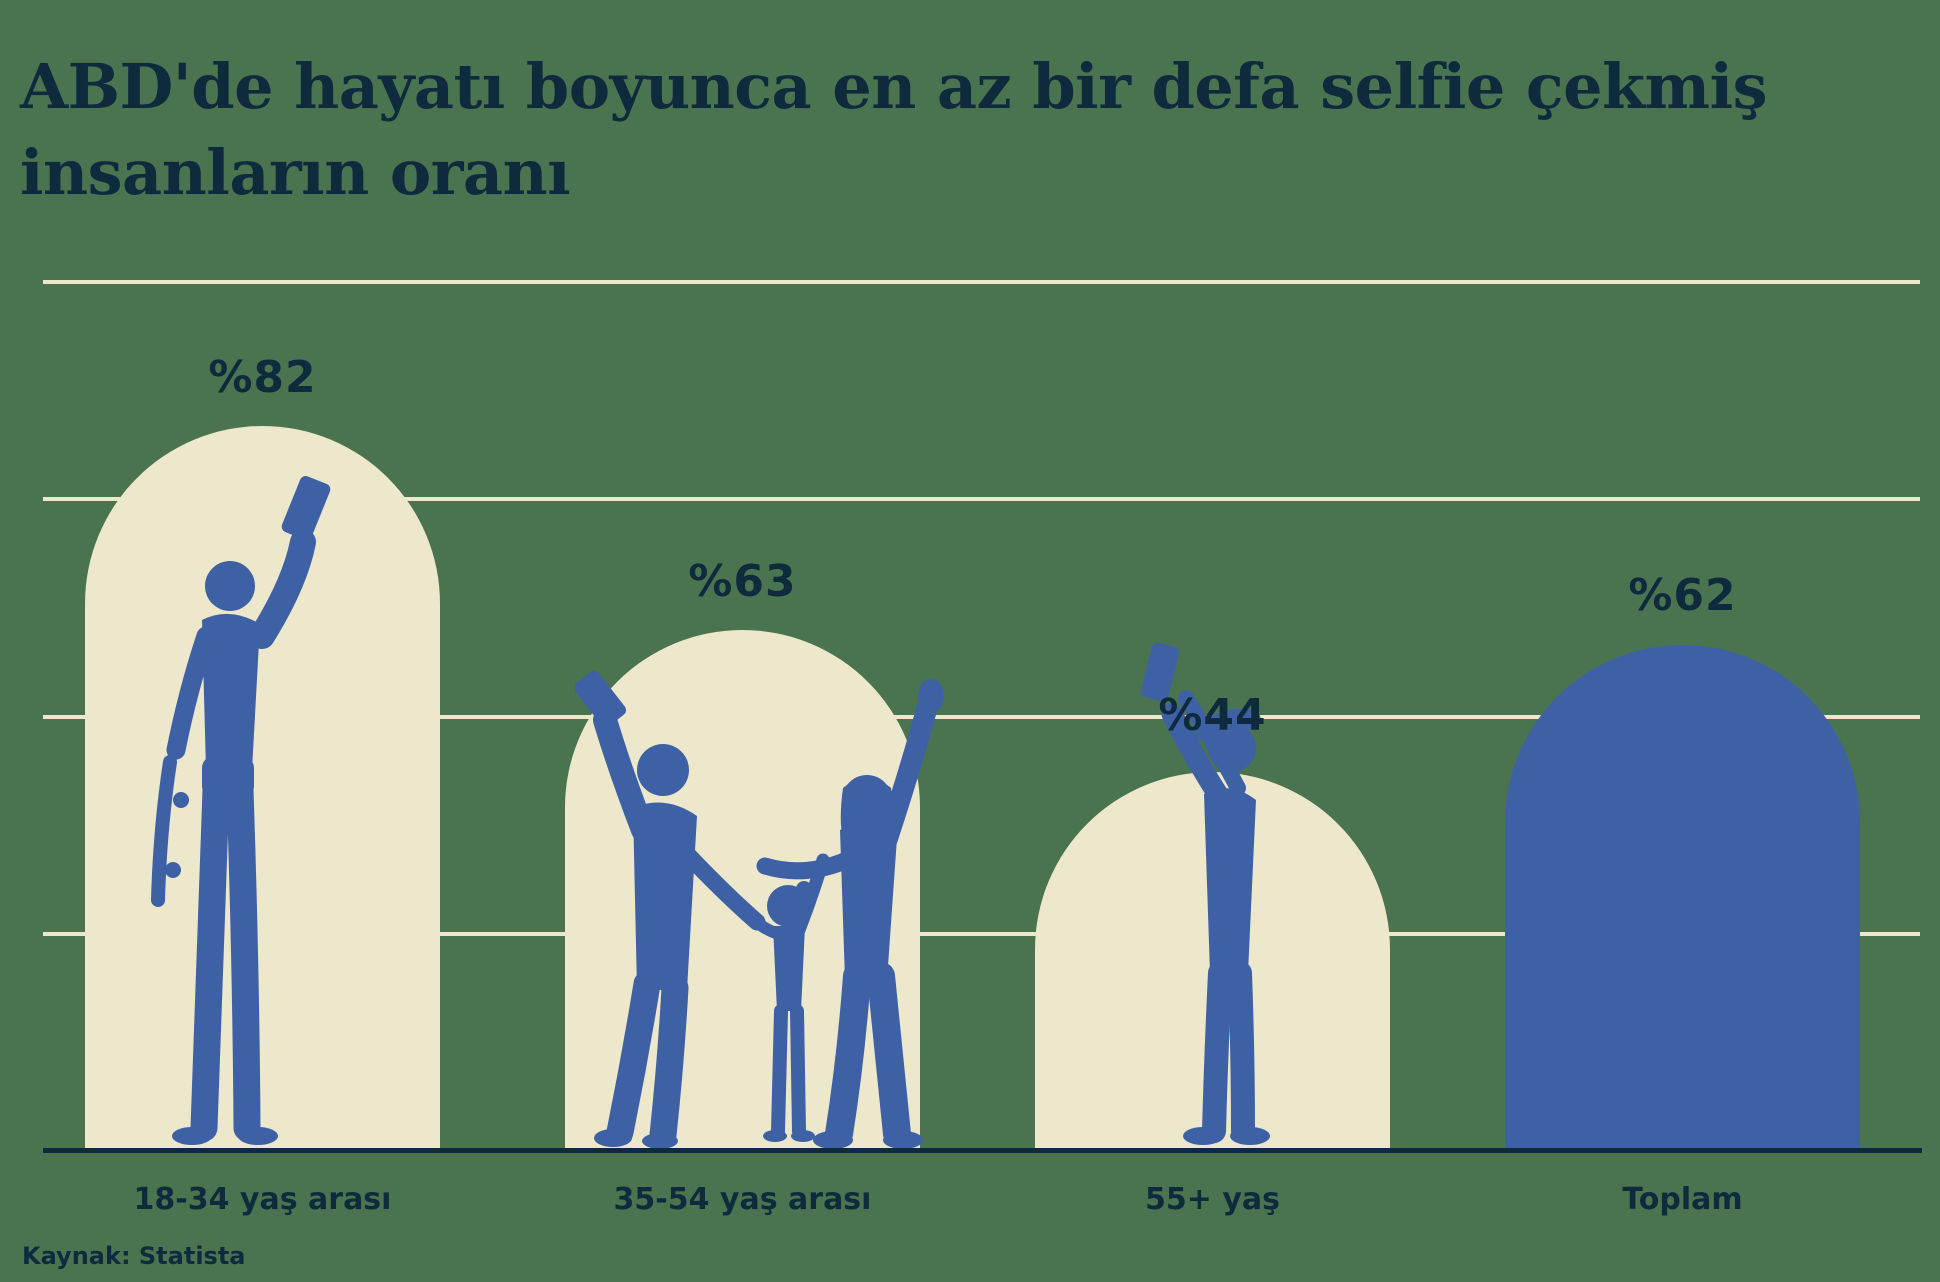 This screenshot has width=1940, height=1282. Describe the element at coordinates (134, 1256) in the screenshot. I see `source-note: Kaynak: Statista` at that location.